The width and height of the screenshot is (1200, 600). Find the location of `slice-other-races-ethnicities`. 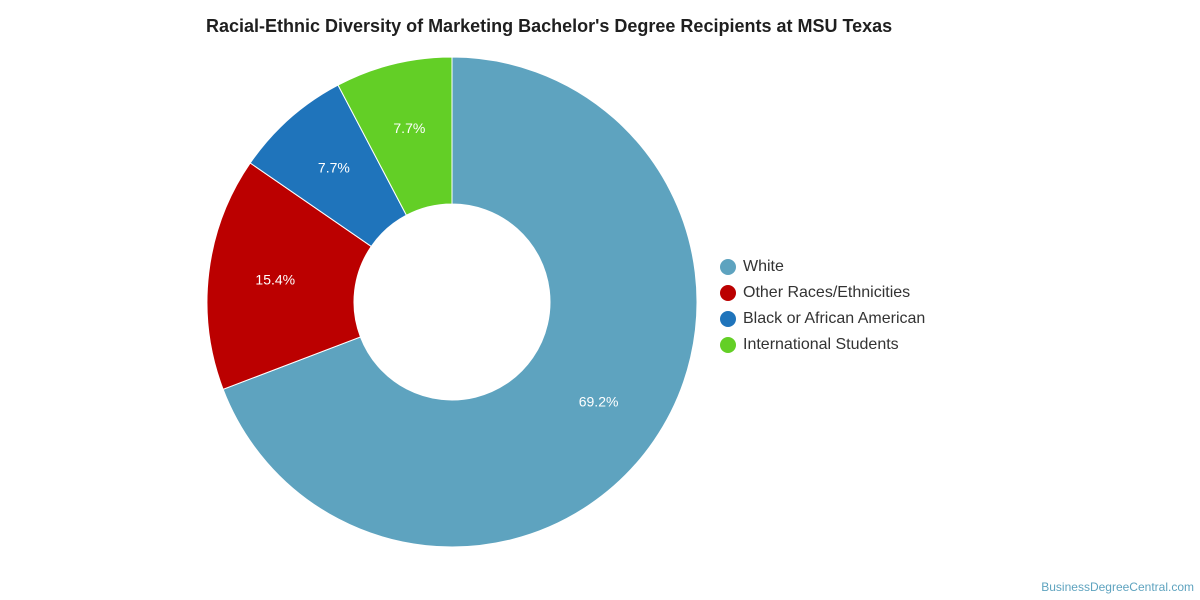

slice-other-races-ethnicities is located at coordinates (289, 276).